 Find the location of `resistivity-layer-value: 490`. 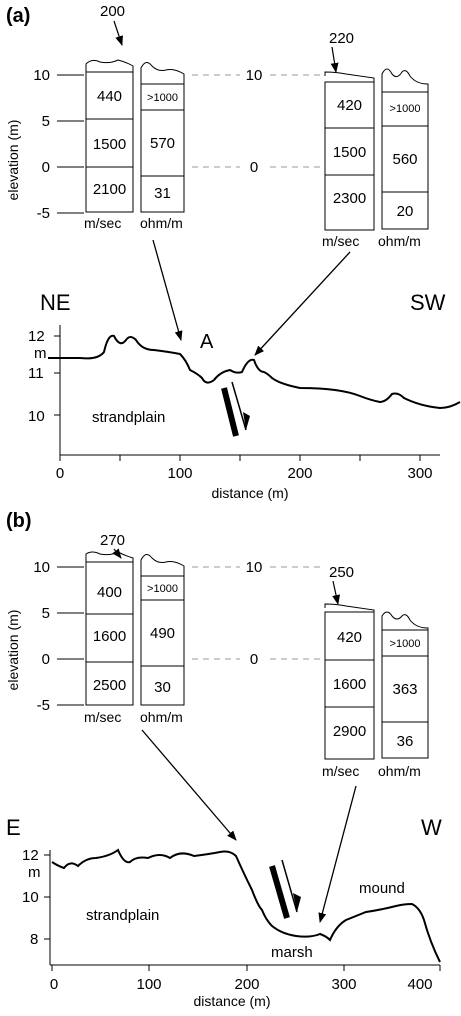

resistivity-layer-value: 490 is located at coordinates (162, 633).